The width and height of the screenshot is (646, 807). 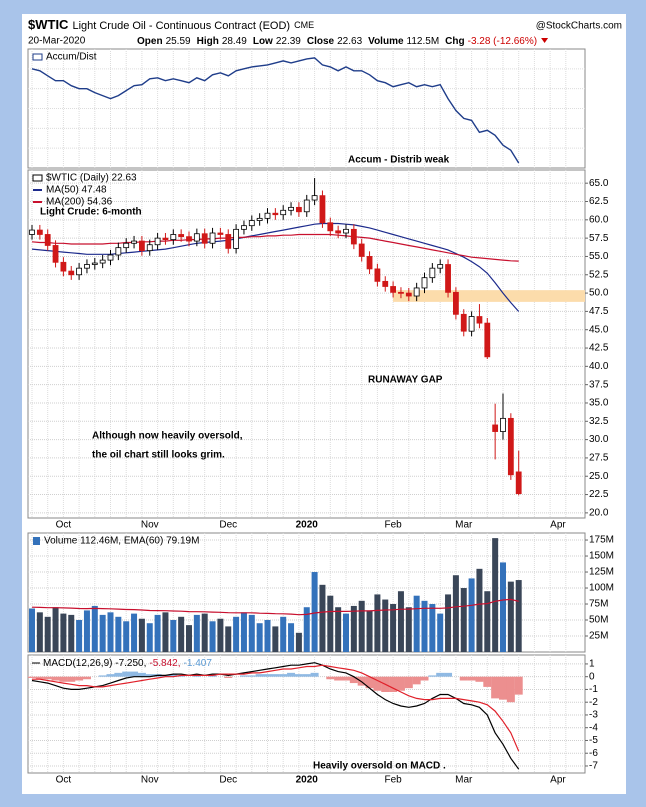 What do you see at coordinates (601, 588) in the screenshot?
I see `y-tick-label: 100M` at bounding box center [601, 588].